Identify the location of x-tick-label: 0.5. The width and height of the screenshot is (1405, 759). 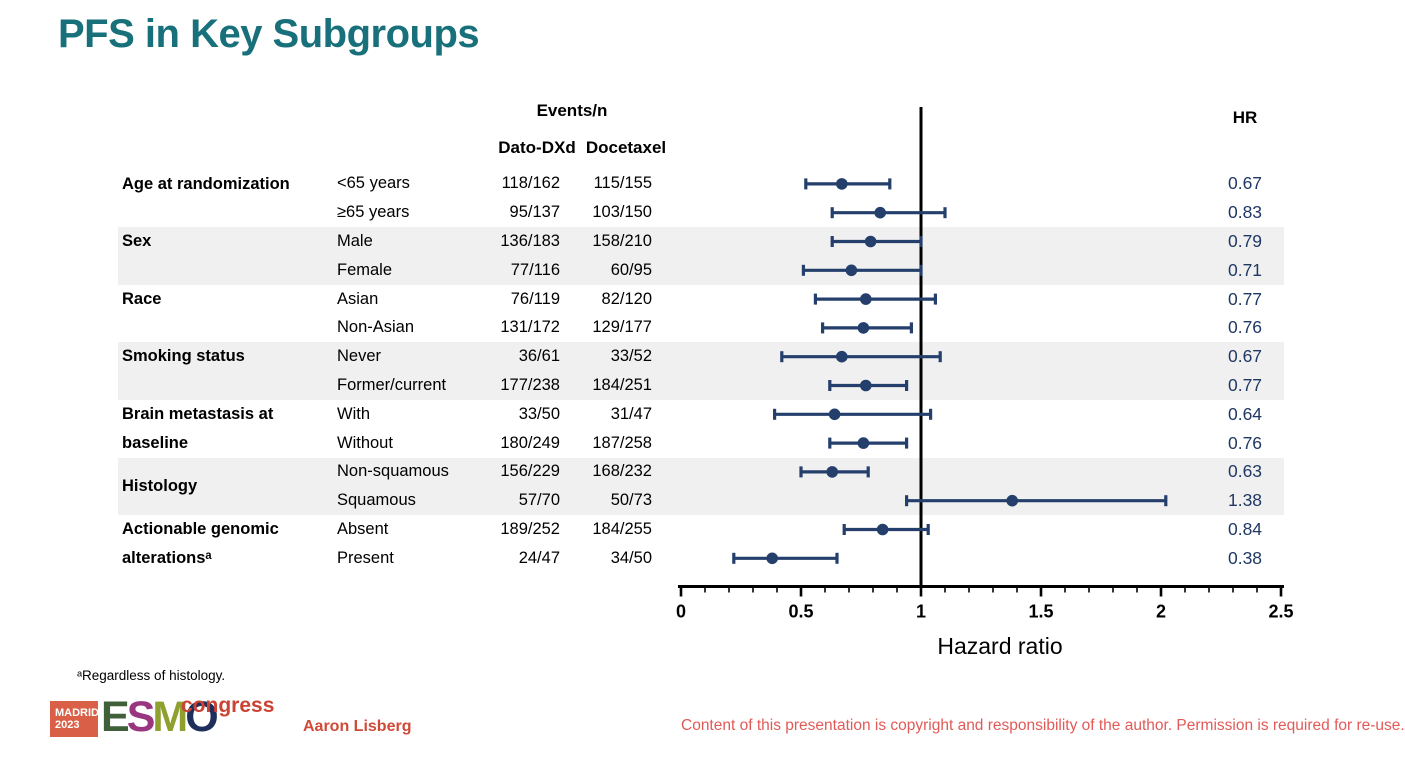
(800, 612).